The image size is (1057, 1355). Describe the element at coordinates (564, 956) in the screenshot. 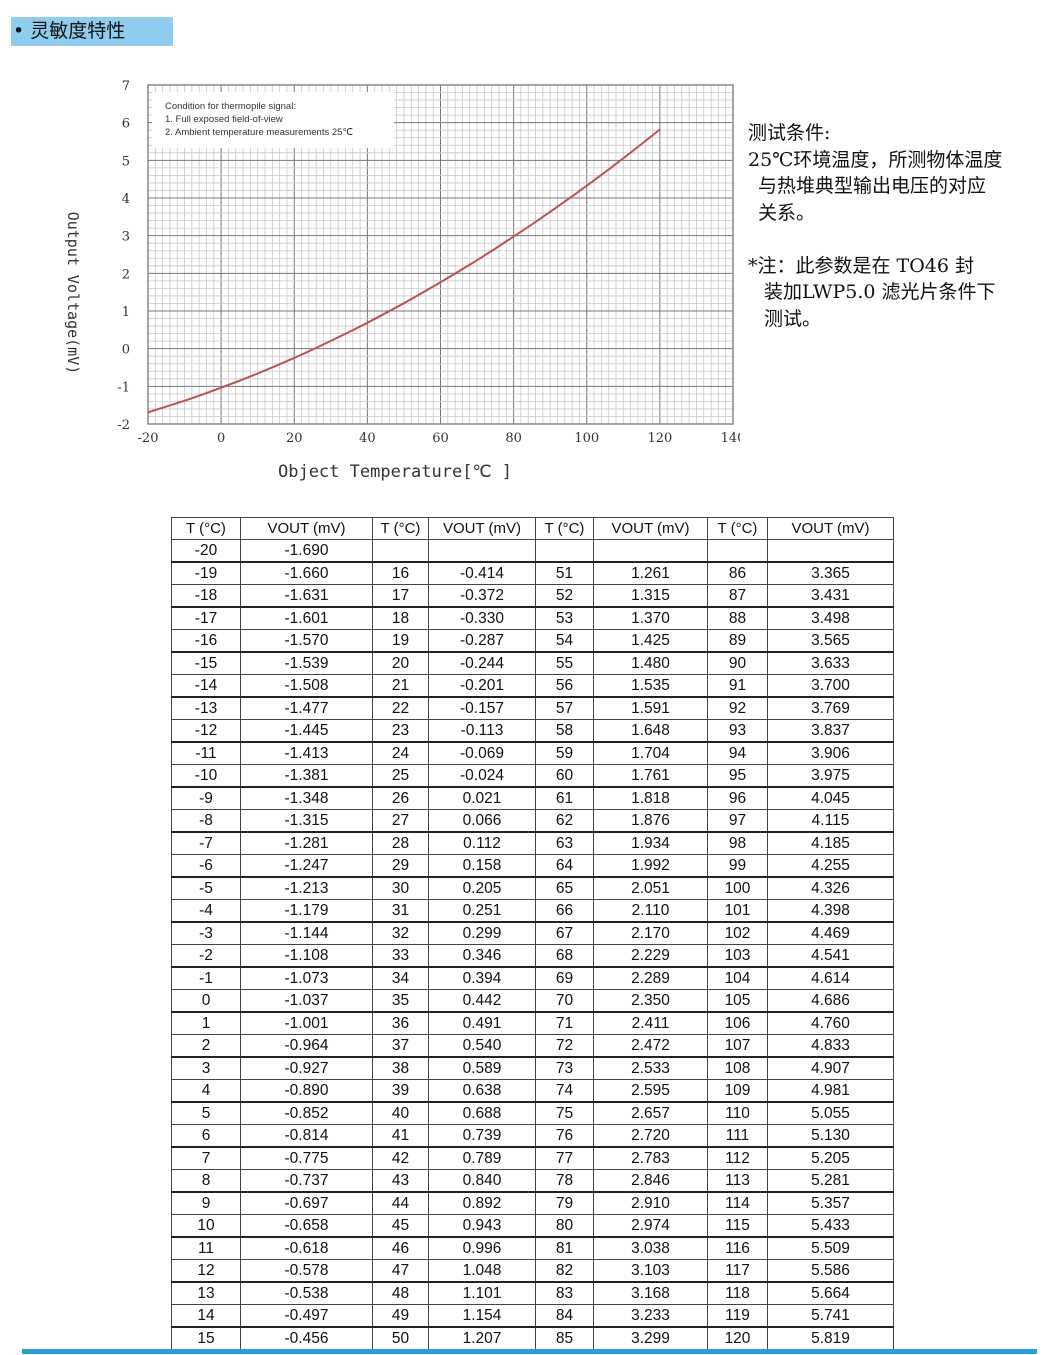

I see `temperature-cell: 68` at that location.